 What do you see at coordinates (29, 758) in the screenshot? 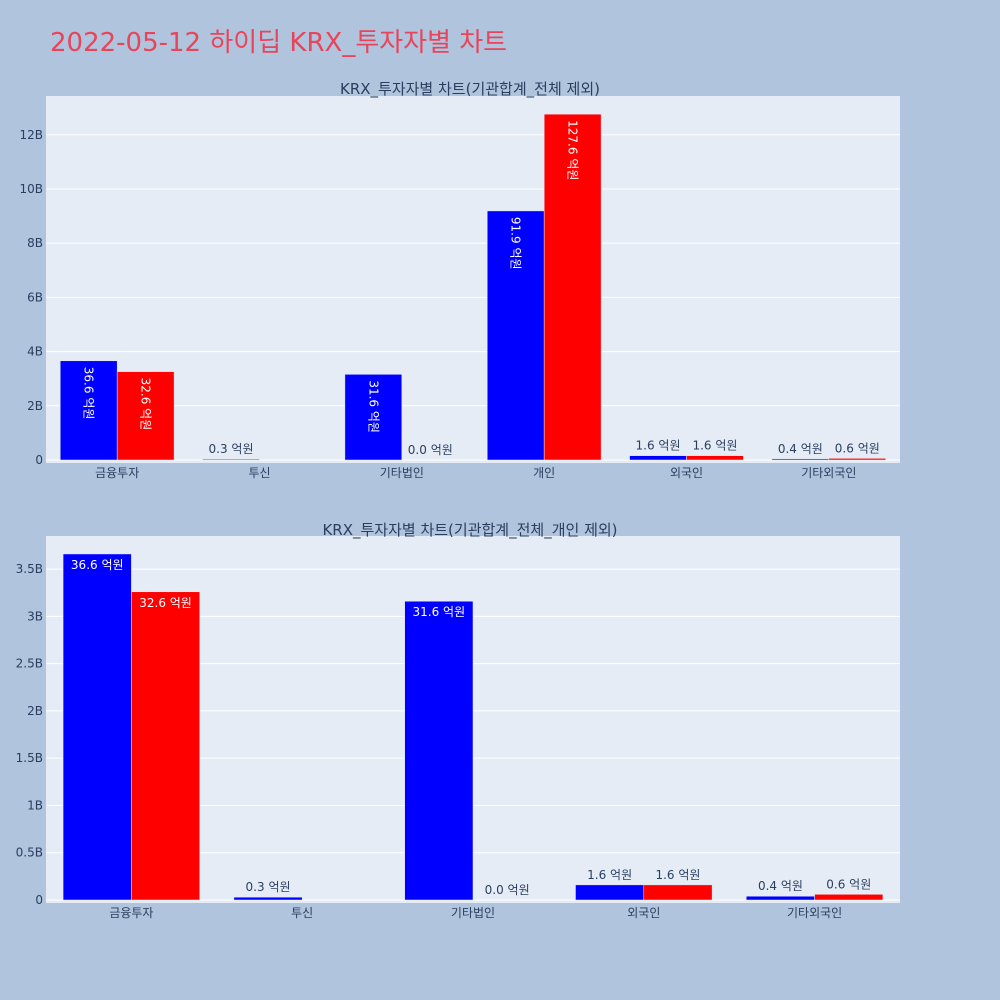
I see `y-tick-label: 1.5B` at bounding box center [29, 758].